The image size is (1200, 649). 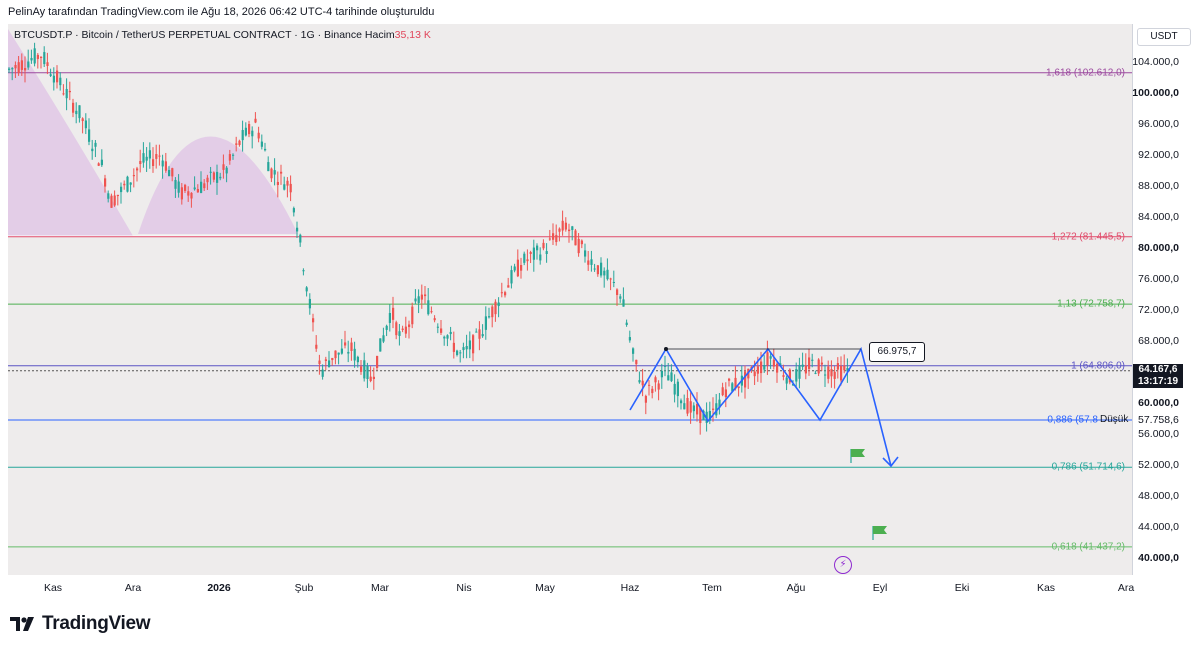 What do you see at coordinates (843, 565) in the screenshot?
I see `lightning-icon: ⚡` at bounding box center [843, 565].